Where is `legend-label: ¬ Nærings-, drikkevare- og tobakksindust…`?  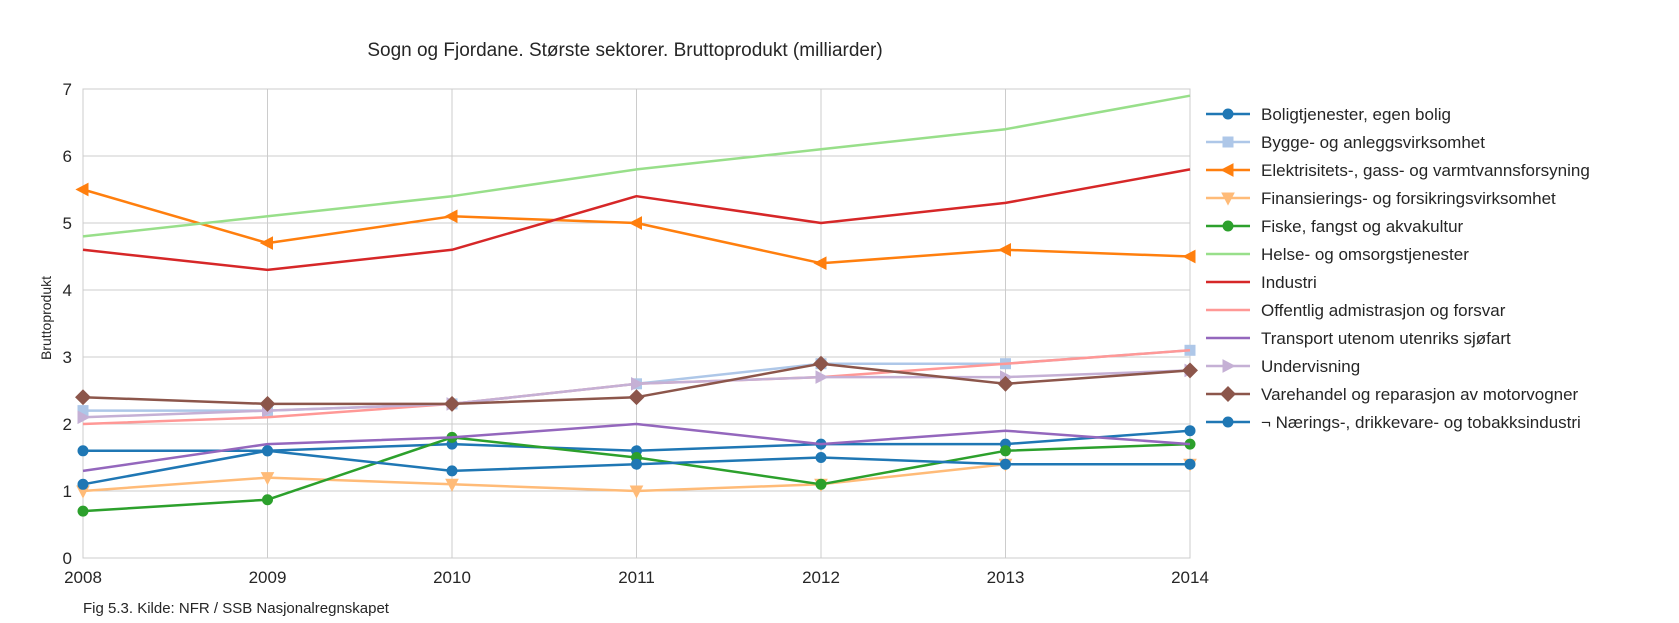 legend-label: ¬ Nærings-, drikkevare- og tobakksindust… is located at coordinates (1421, 422).